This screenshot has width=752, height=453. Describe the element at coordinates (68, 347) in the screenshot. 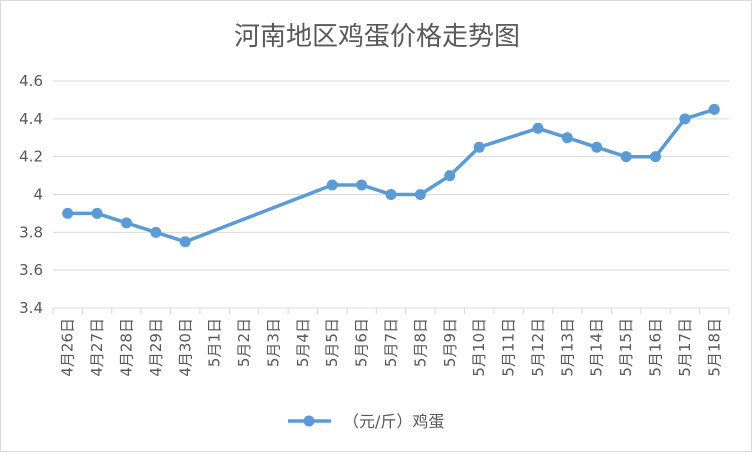

I see `x-tick-label: 4月26日` at that location.